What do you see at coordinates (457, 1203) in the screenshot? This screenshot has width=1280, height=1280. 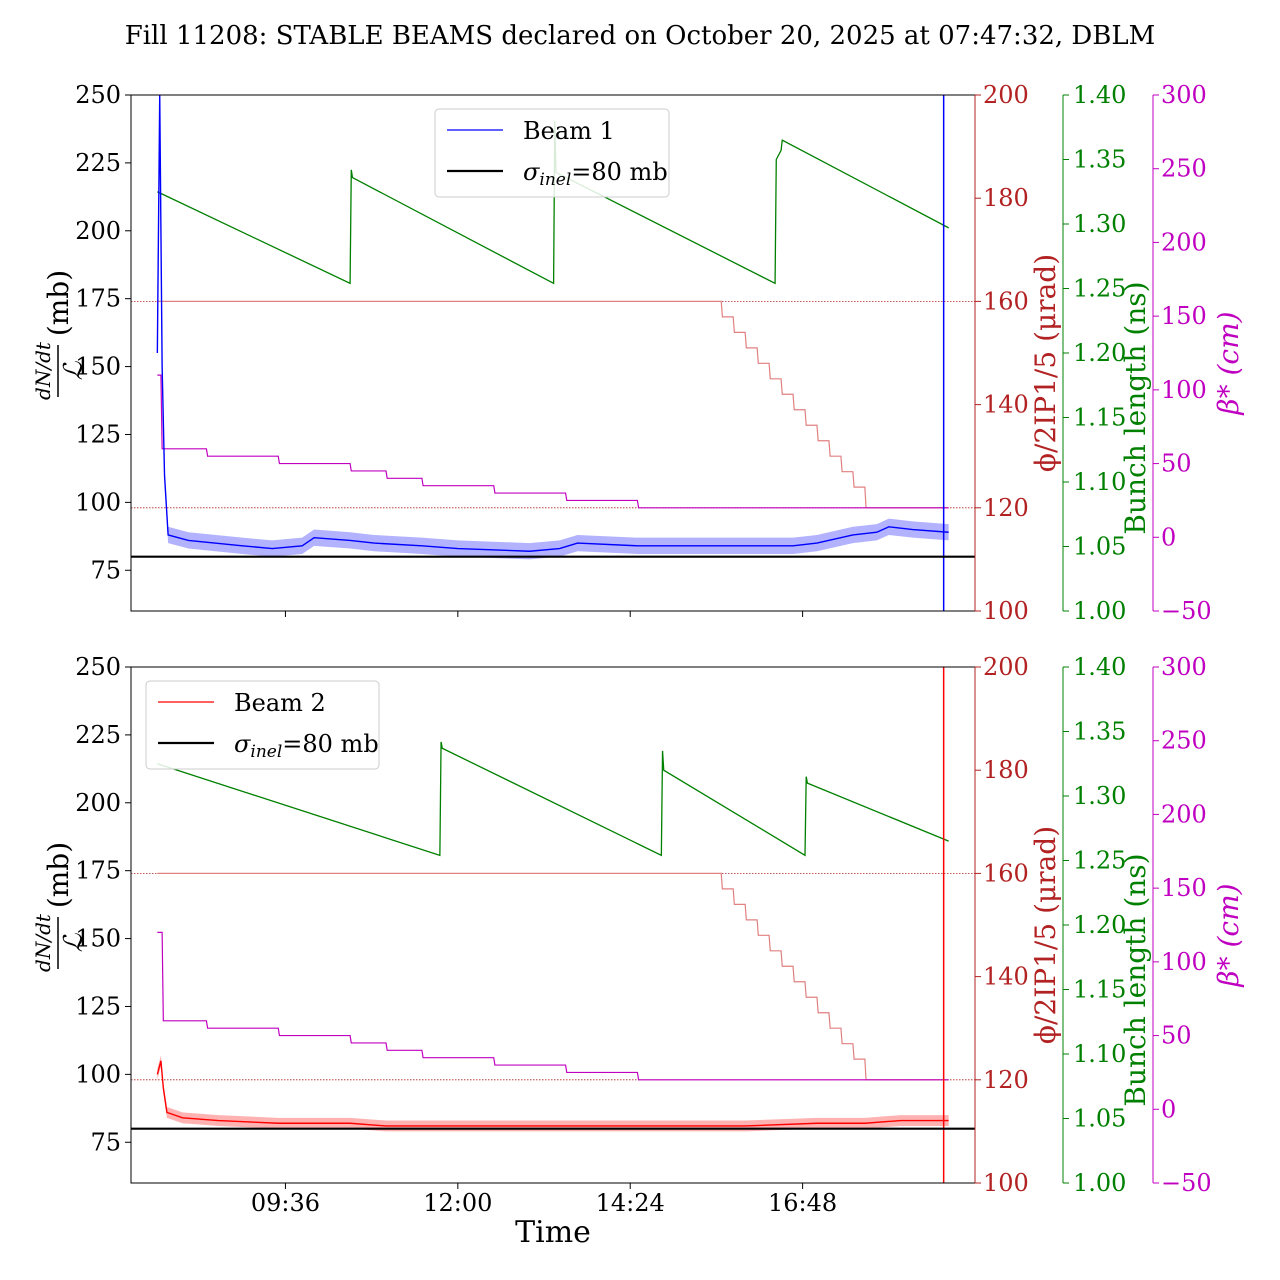 I see `x-tick-label: 12:00` at bounding box center [457, 1203].